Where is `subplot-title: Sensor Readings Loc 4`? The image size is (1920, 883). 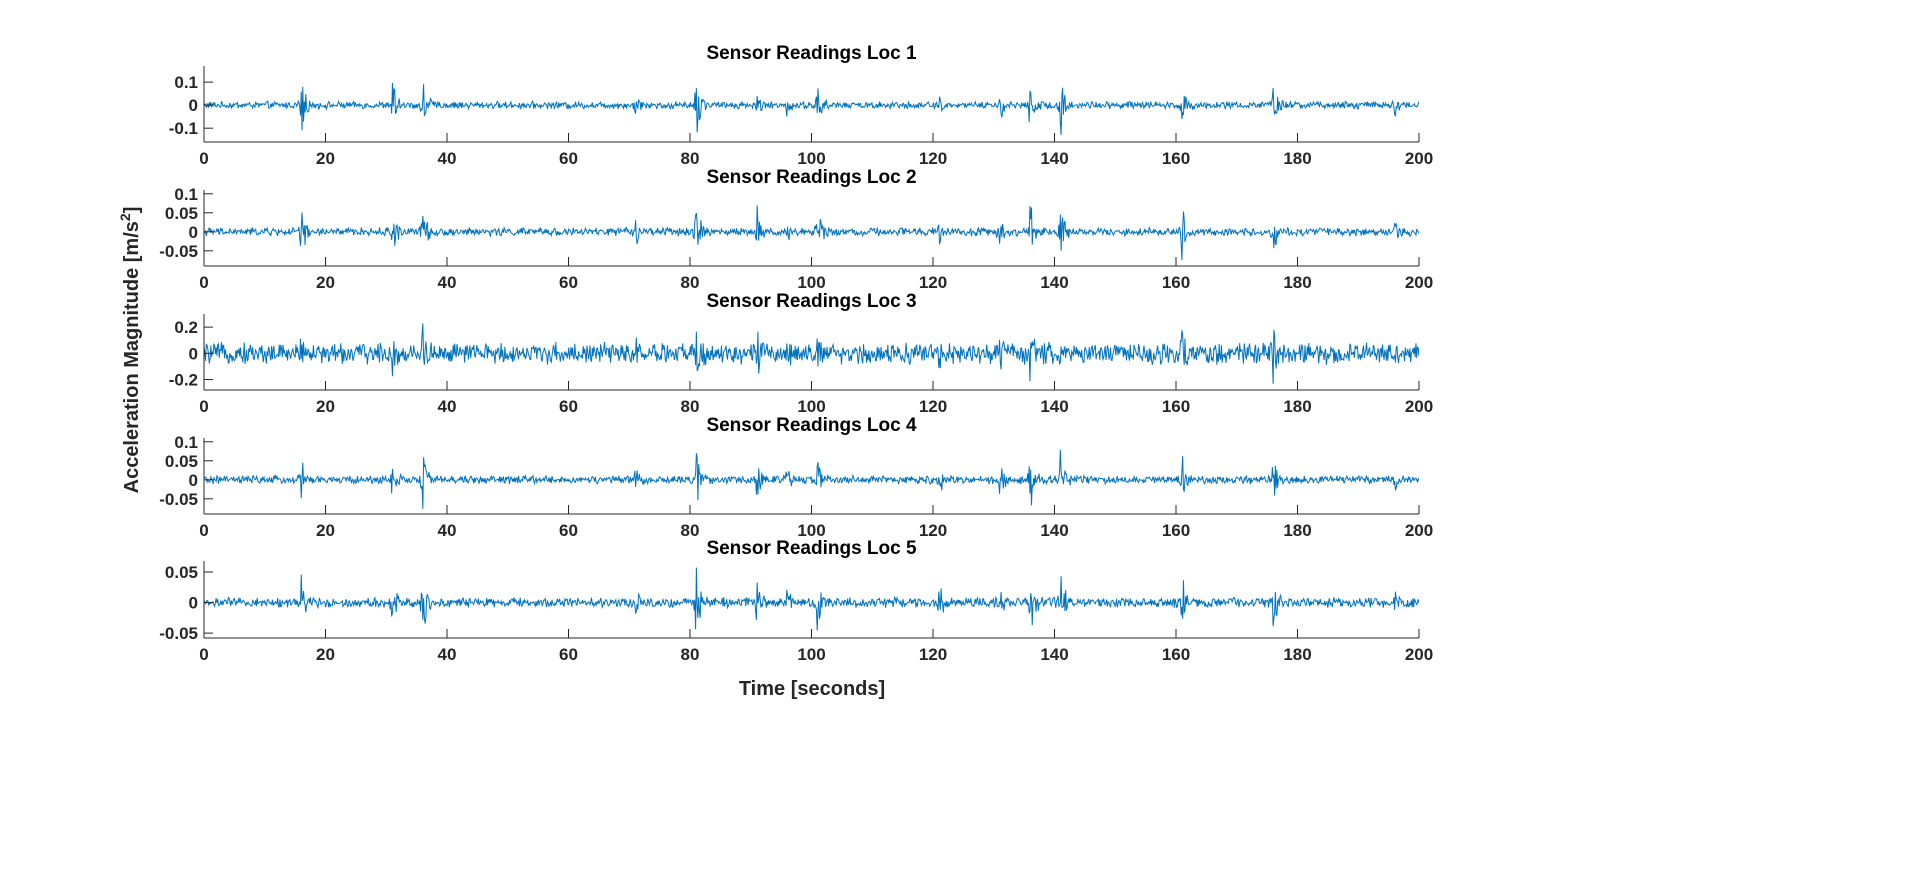
subplot-title: Sensor Readings Loc 4 is located at coordinates (811, 425).